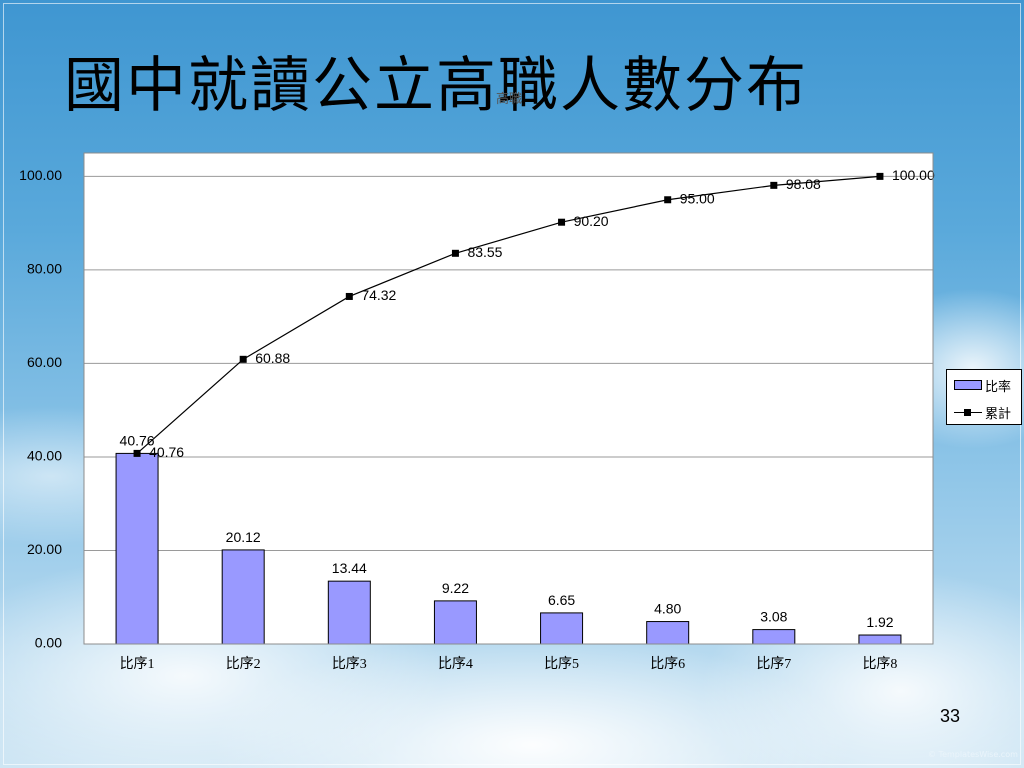  Describe the element at coordinates (48, 643) in the screenshot. I see `y-tick-label: 0.00` at that location.